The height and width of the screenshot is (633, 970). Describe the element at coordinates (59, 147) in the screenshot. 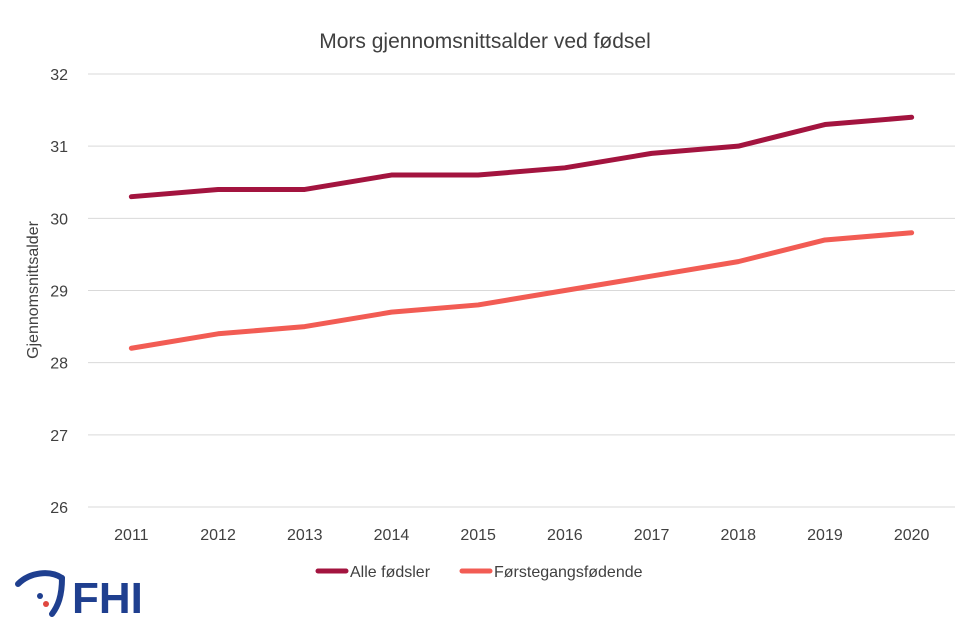

I see `y-tick-label: 31` at that location.